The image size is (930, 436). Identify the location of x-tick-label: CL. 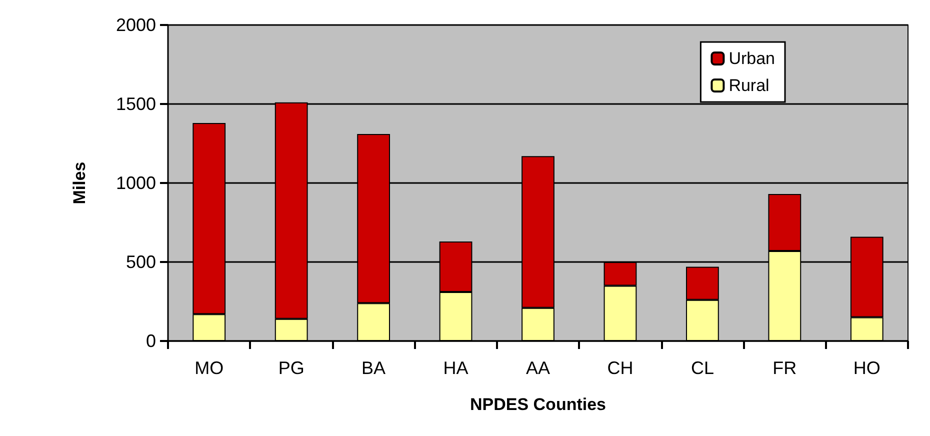
(702, 368).